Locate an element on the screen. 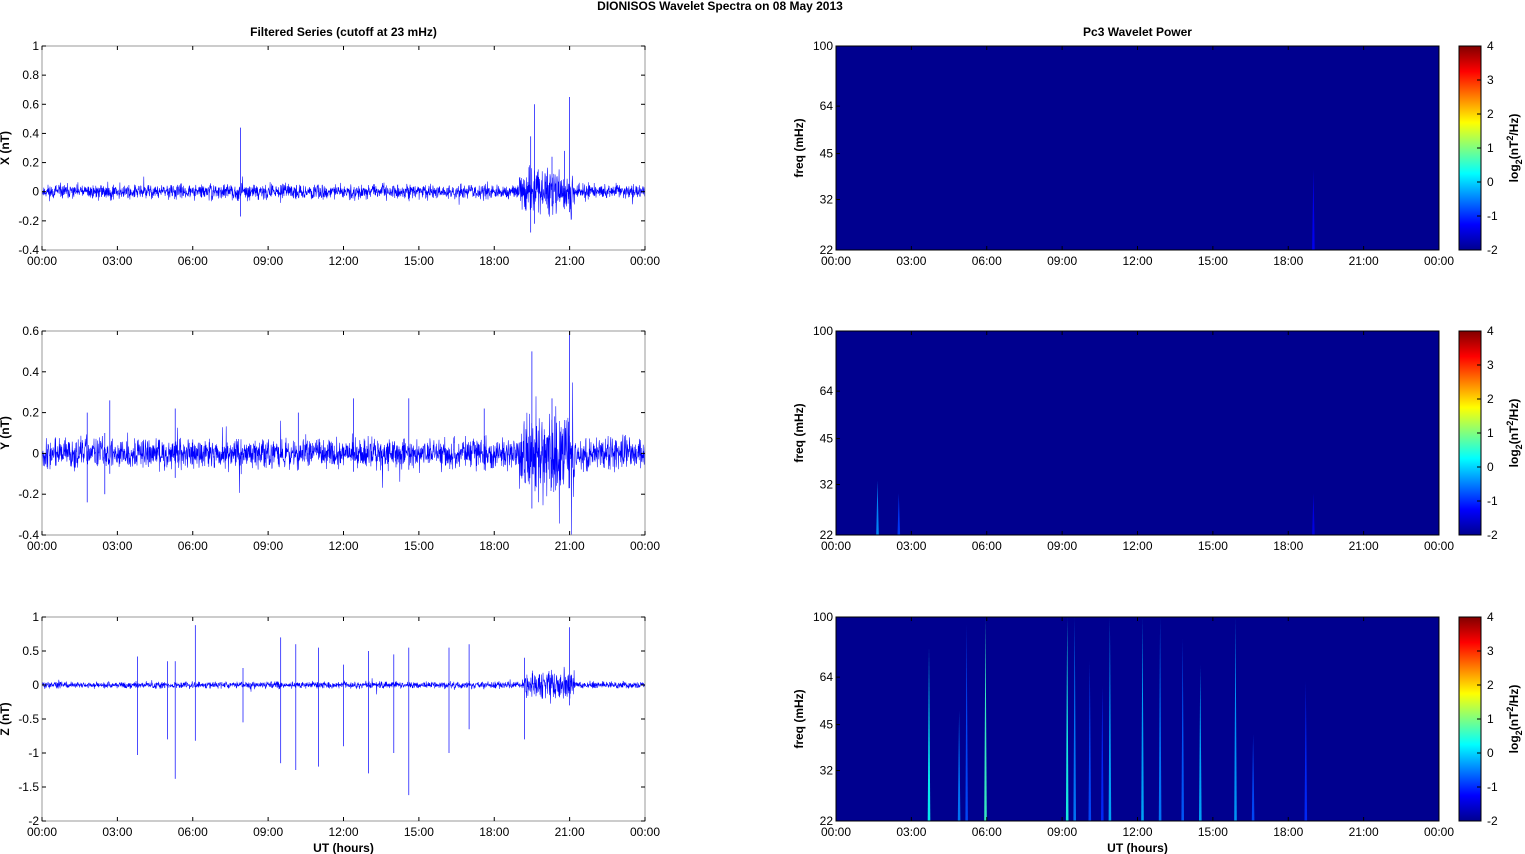 The height and width of the screenshot is (854, 1525). z-power-xtick-label: 09:00 is located at coordinates (1062, 832).